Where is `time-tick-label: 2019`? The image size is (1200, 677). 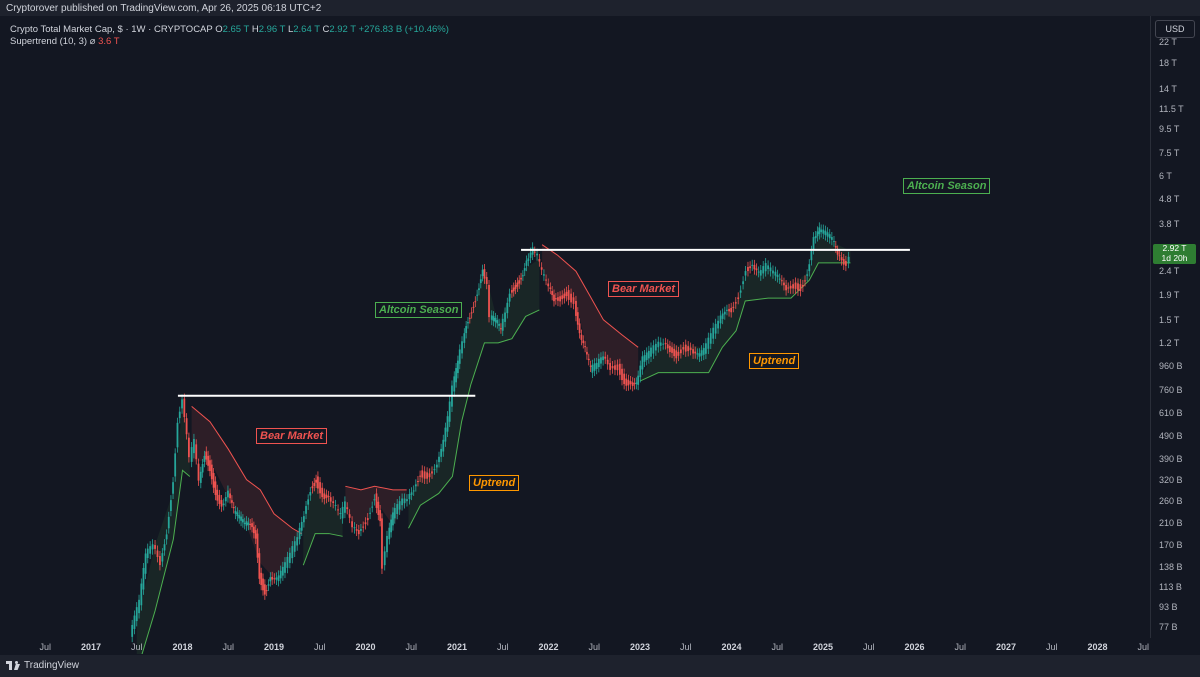
time-tick-label: 2019 is located at coordinates (274, 647).